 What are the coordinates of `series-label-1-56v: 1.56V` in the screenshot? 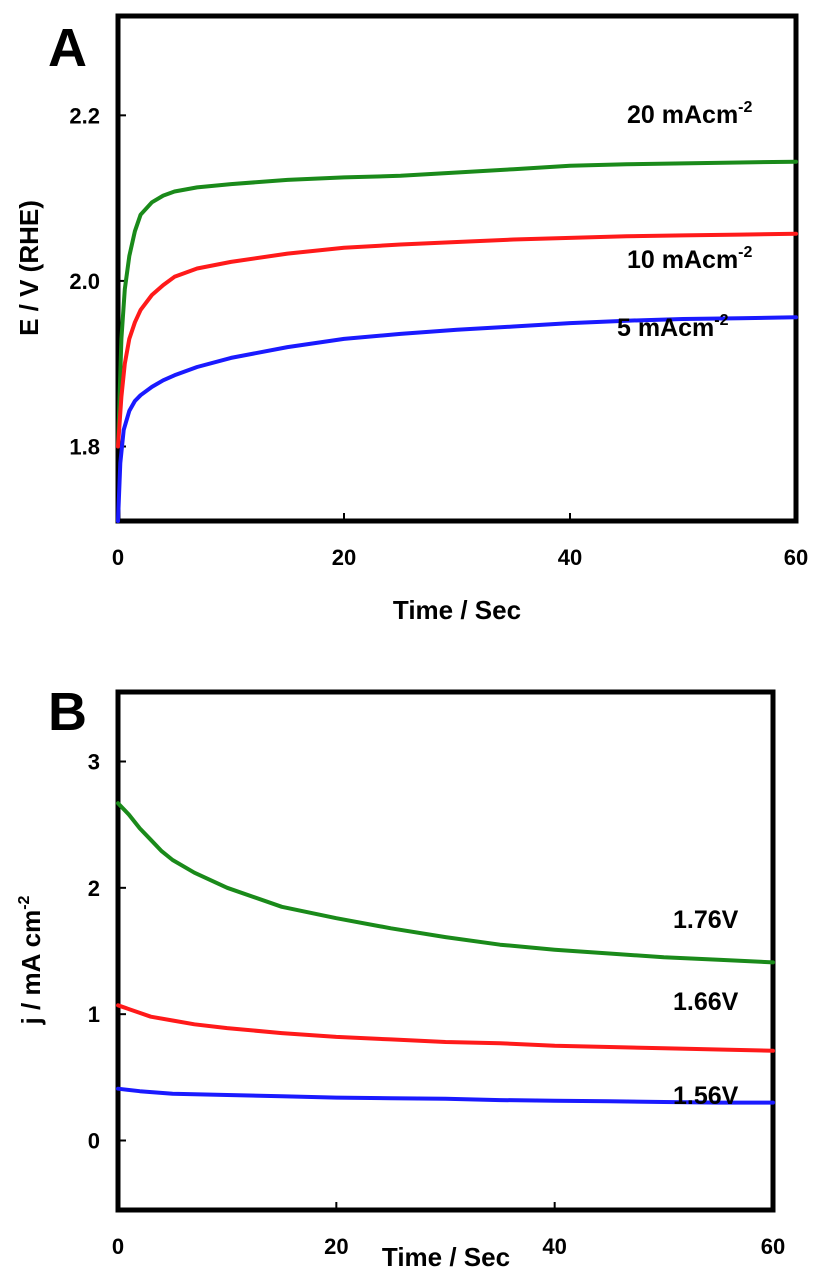 It's located at (706, 1096).